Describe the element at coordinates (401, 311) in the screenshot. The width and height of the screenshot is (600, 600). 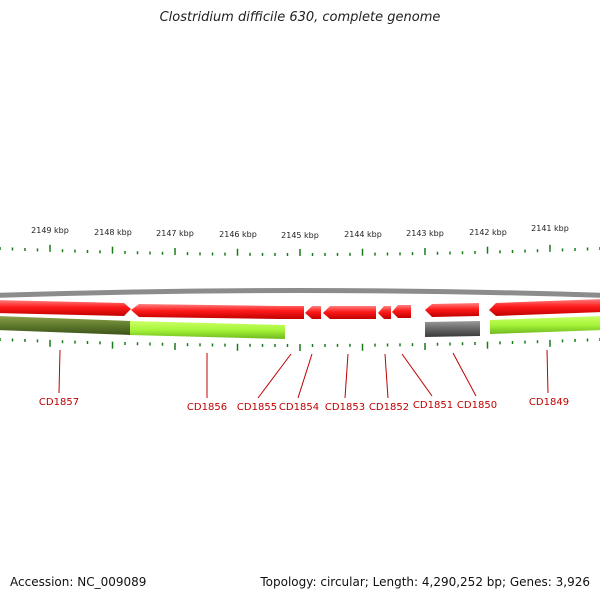
I see `gene-arrow-CD1851` at that location.